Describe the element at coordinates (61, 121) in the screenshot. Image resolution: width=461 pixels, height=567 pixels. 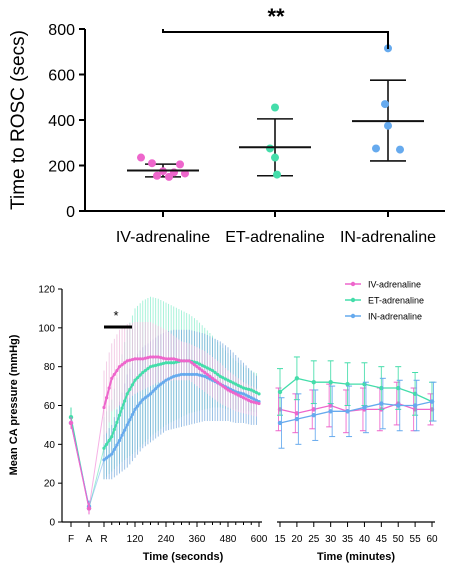
I see `y-tick-label: 400` at that location.